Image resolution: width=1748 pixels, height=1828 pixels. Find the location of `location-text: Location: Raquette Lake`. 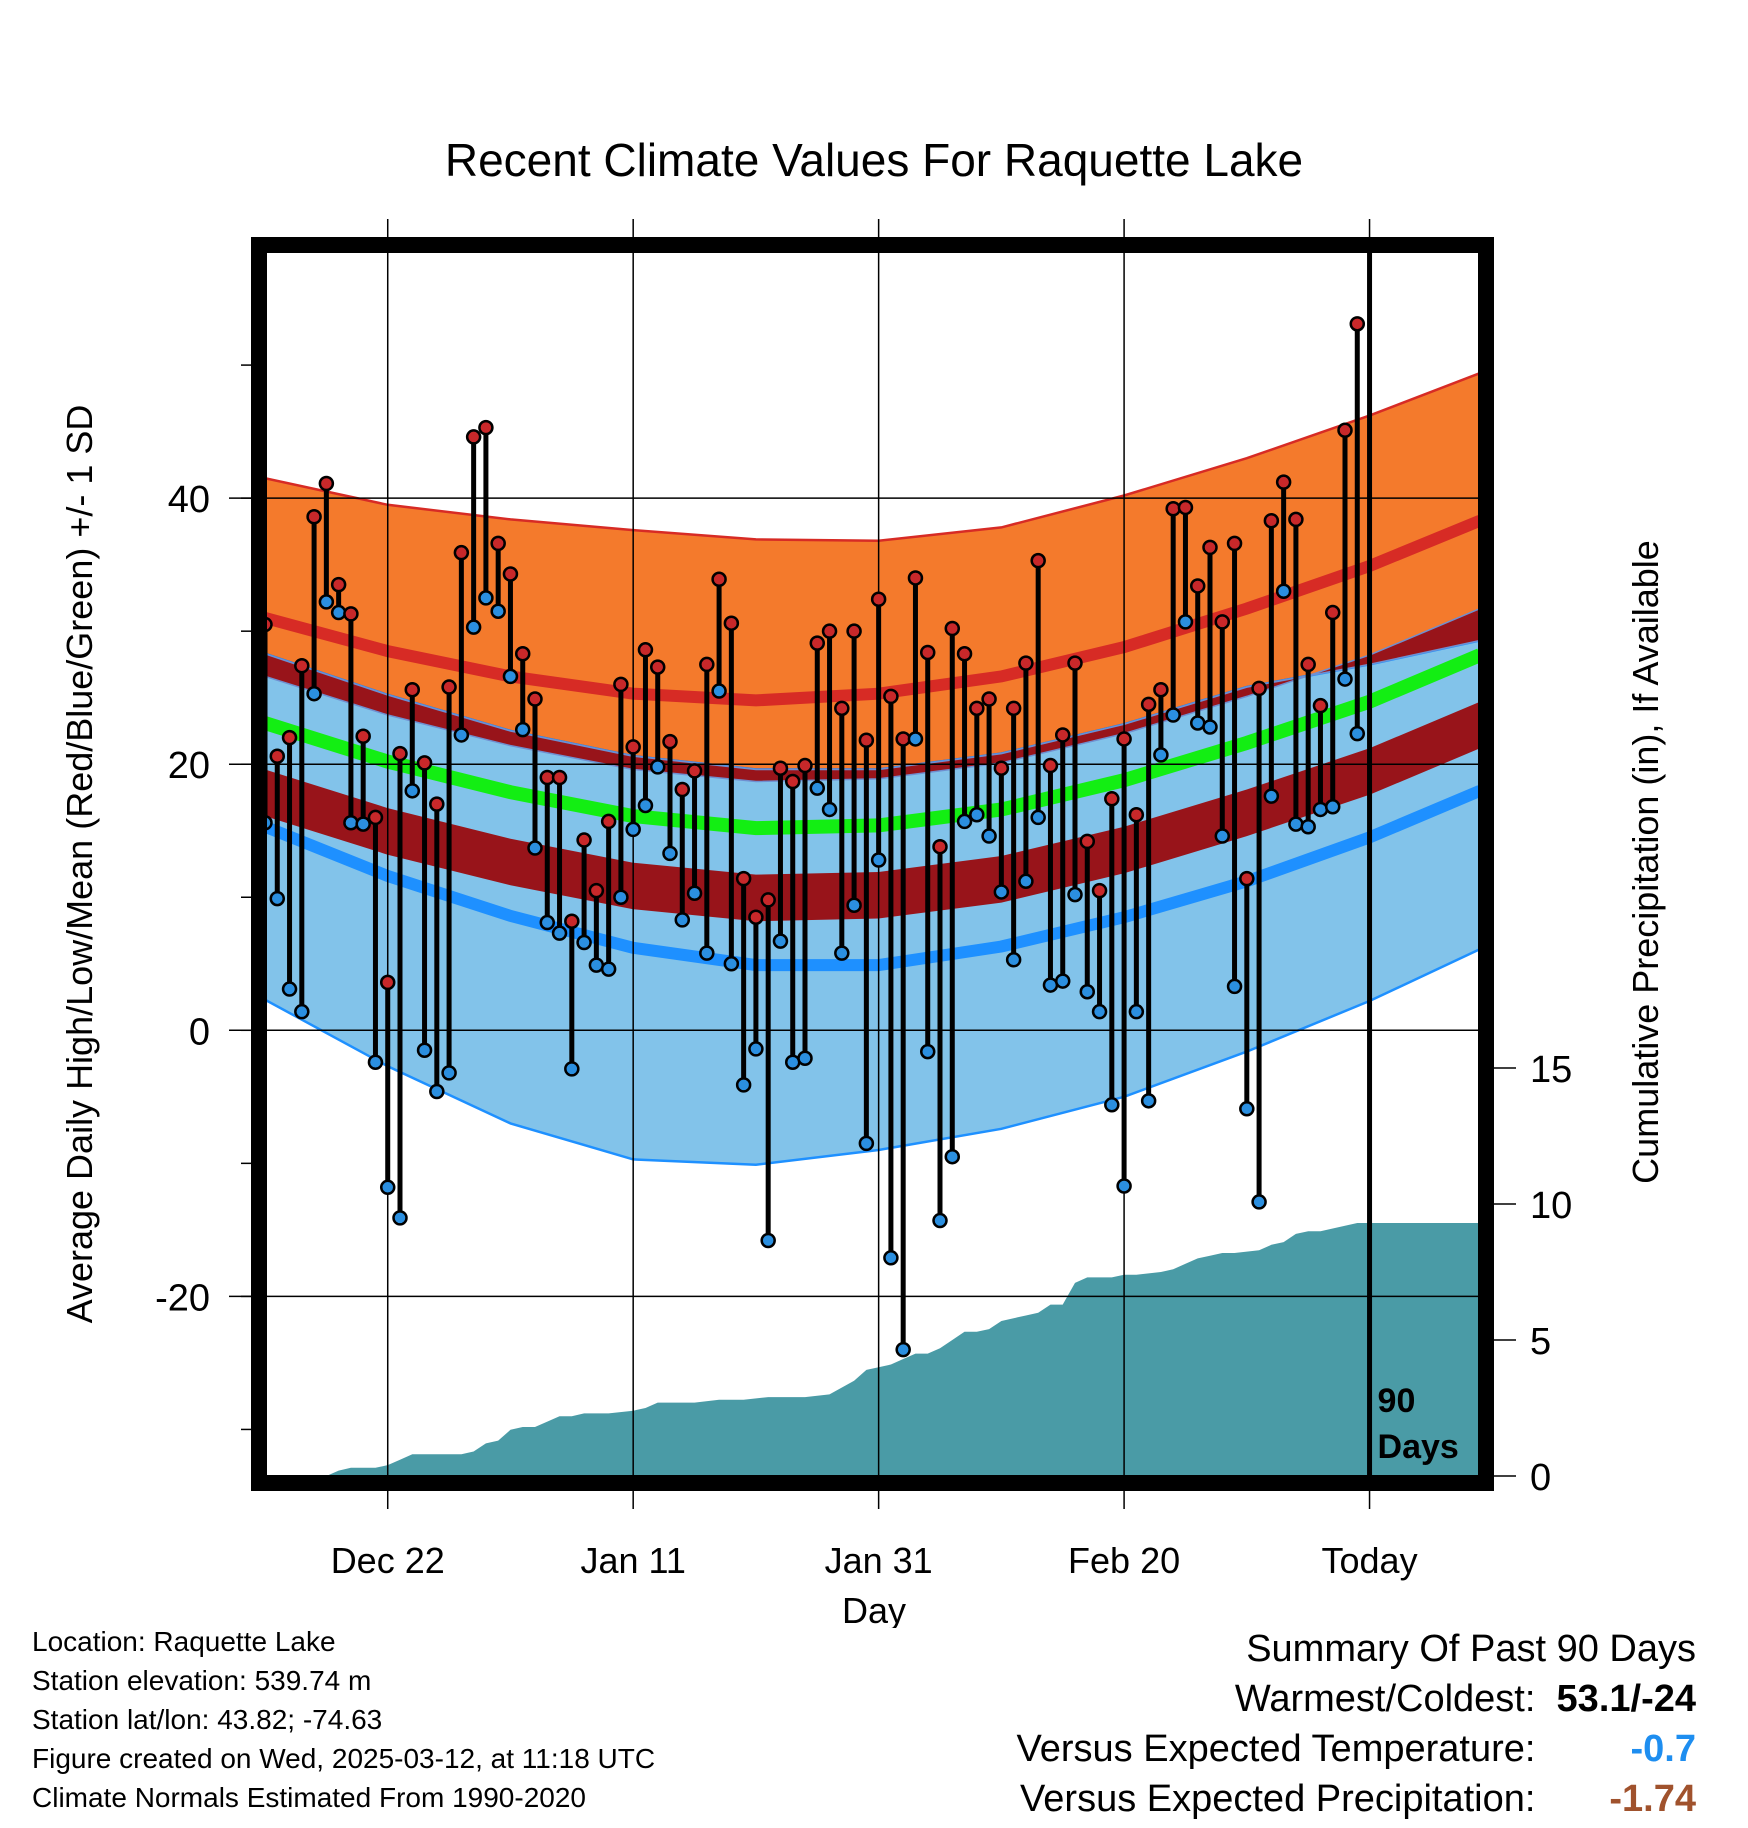

location-text: Location: Raquette Lake is located at coordinates (184, 1641).